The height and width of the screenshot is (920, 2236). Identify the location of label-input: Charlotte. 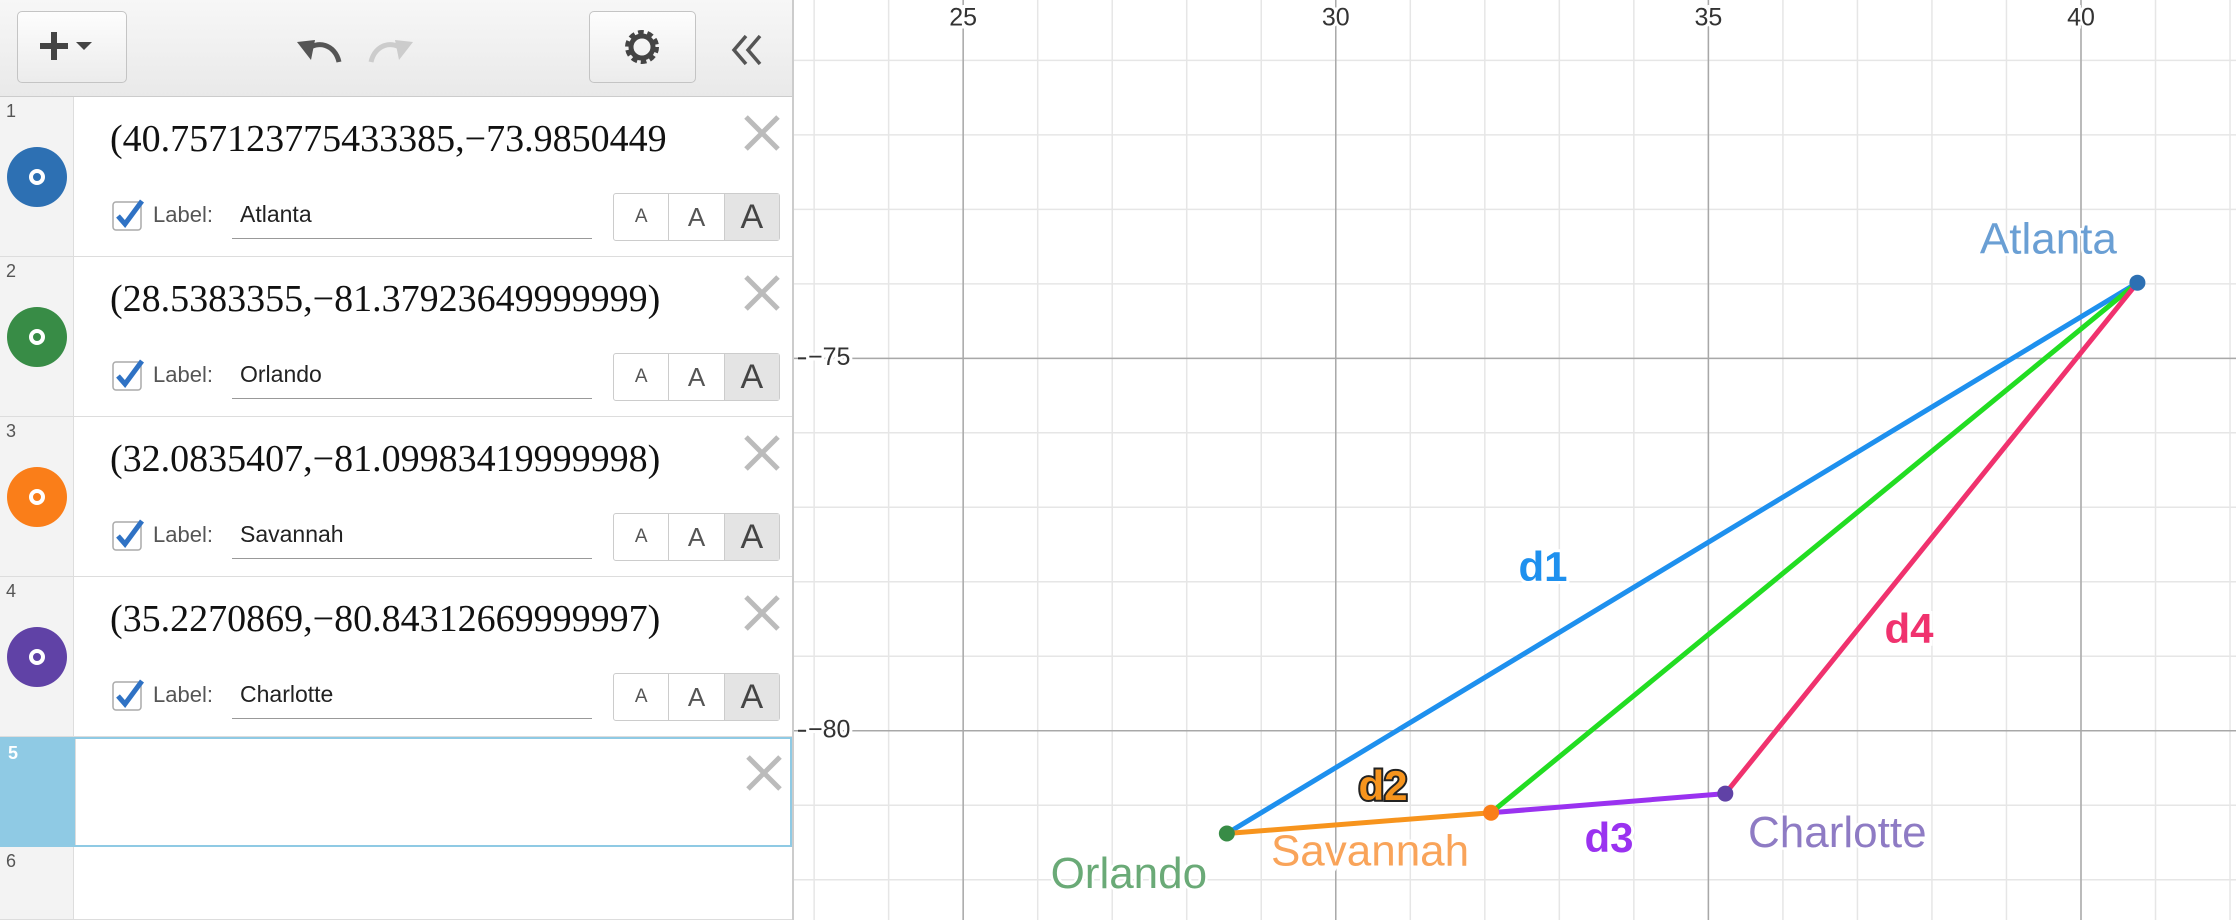
(287, 694).